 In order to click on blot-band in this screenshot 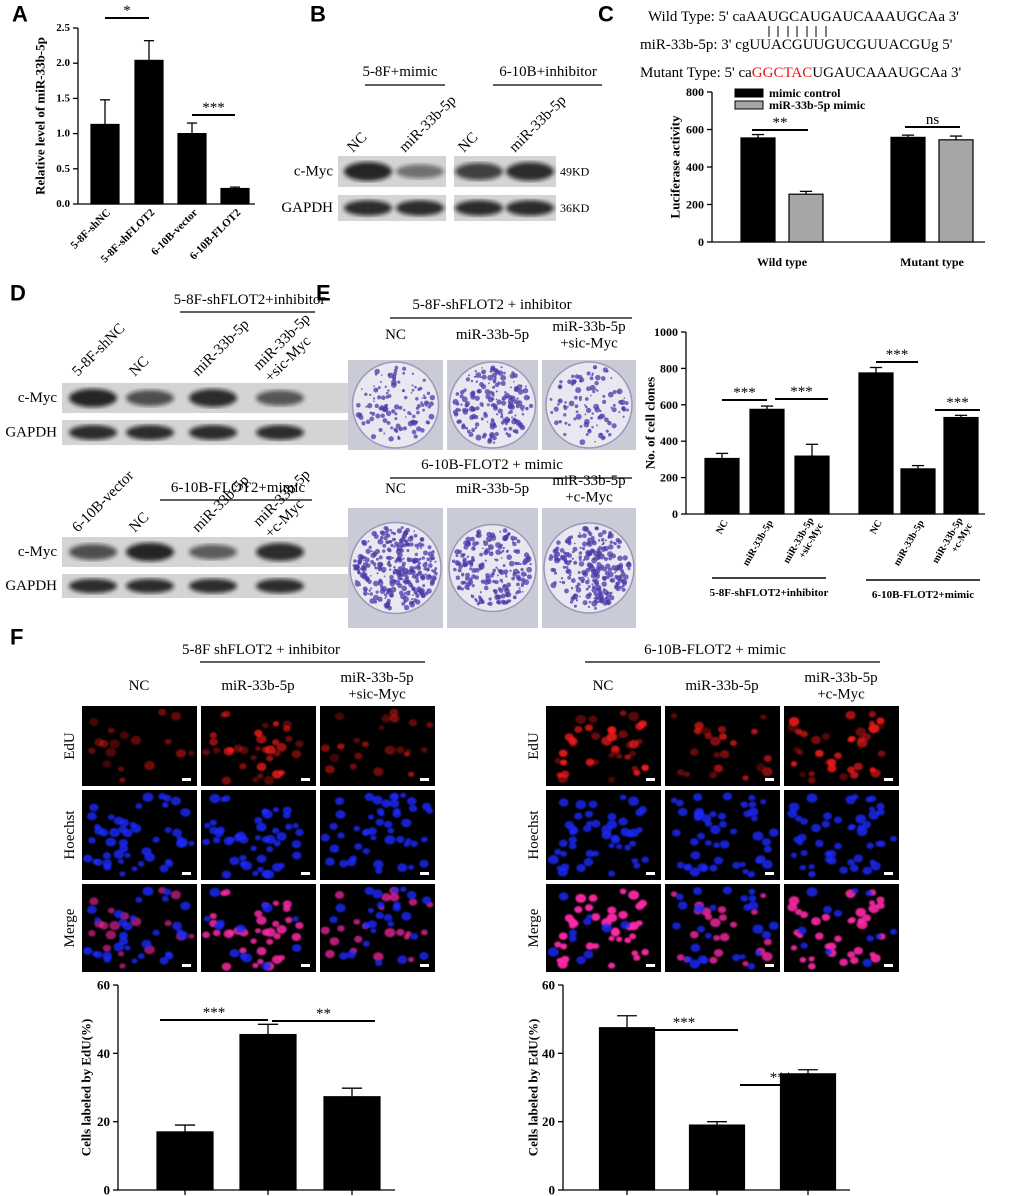, I will do `click(150, 398)`.